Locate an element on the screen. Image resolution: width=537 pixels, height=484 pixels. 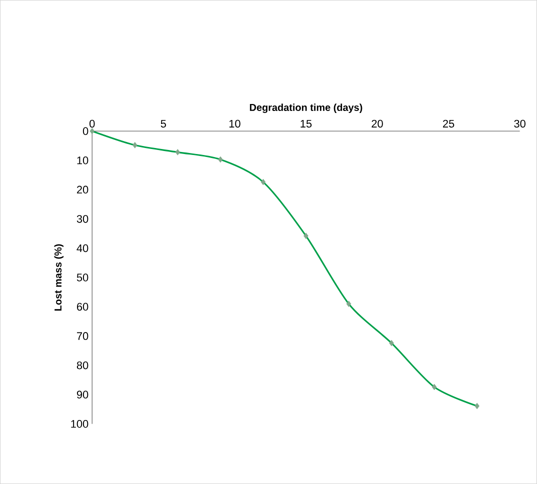
y-tick-label: 60 is located at coordinates (82, 306).